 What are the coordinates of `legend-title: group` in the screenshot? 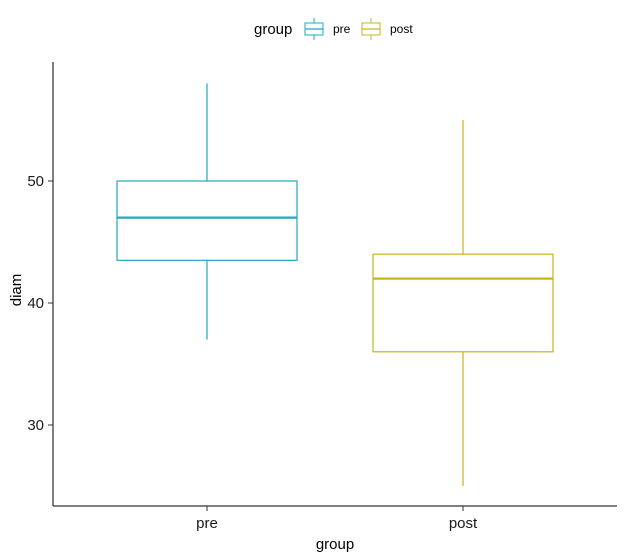 It's located at (273, 29).